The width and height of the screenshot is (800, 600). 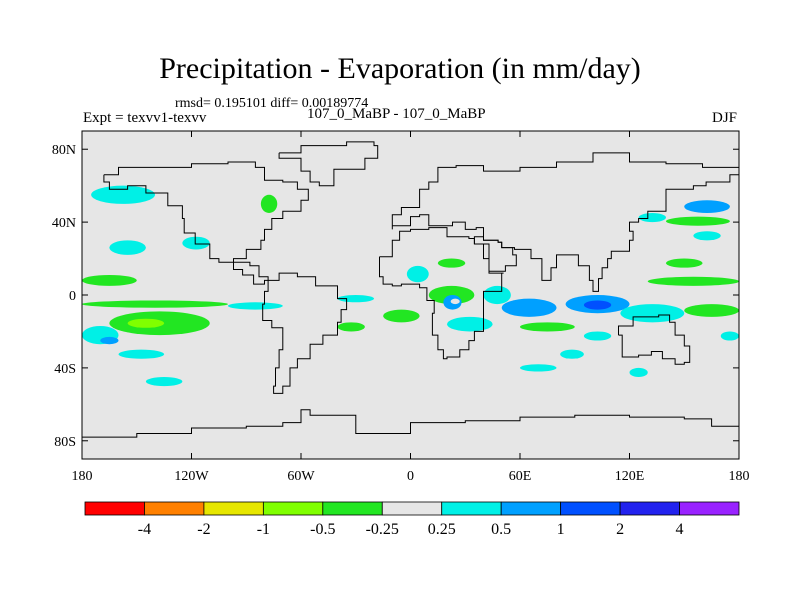 What do you see at coordinates (64, 150) in the screenshot?
I see `y-tick-label-0: 80N` at bounding box center [64, 150].